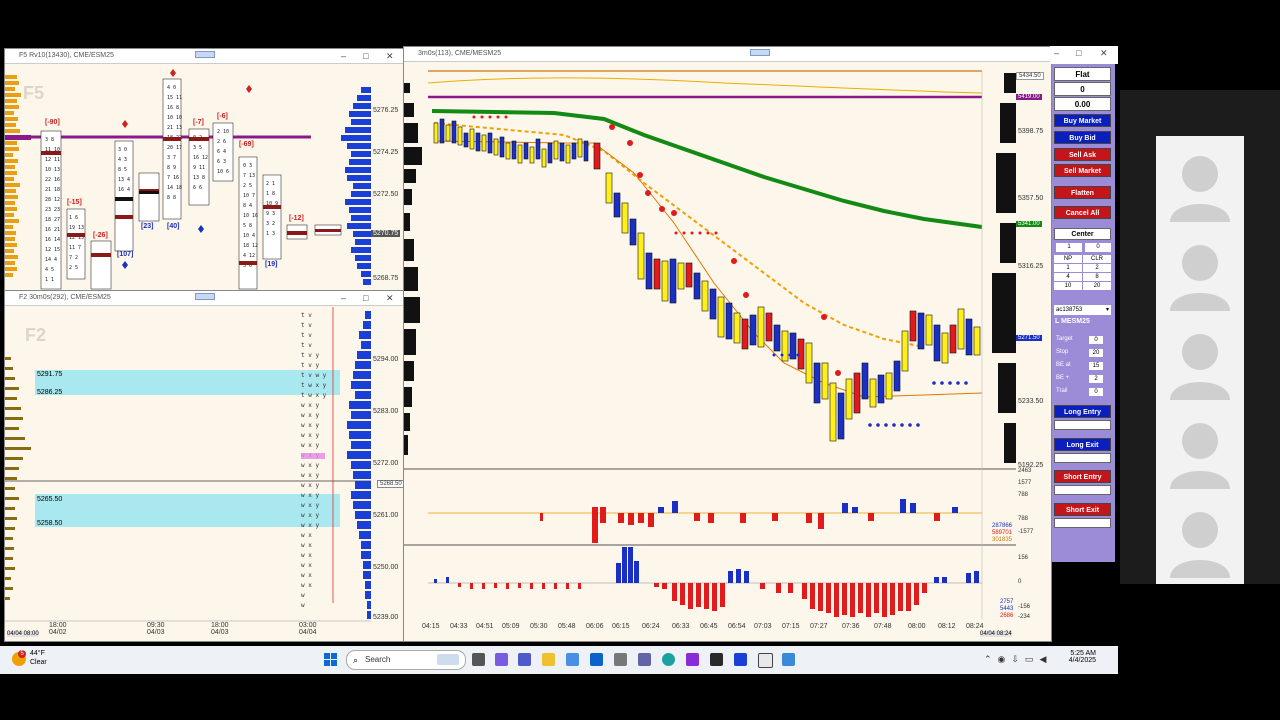 This screenshot has width=1280, height=720. I want to click on qty-right-field: 0, so click(1098, 247).